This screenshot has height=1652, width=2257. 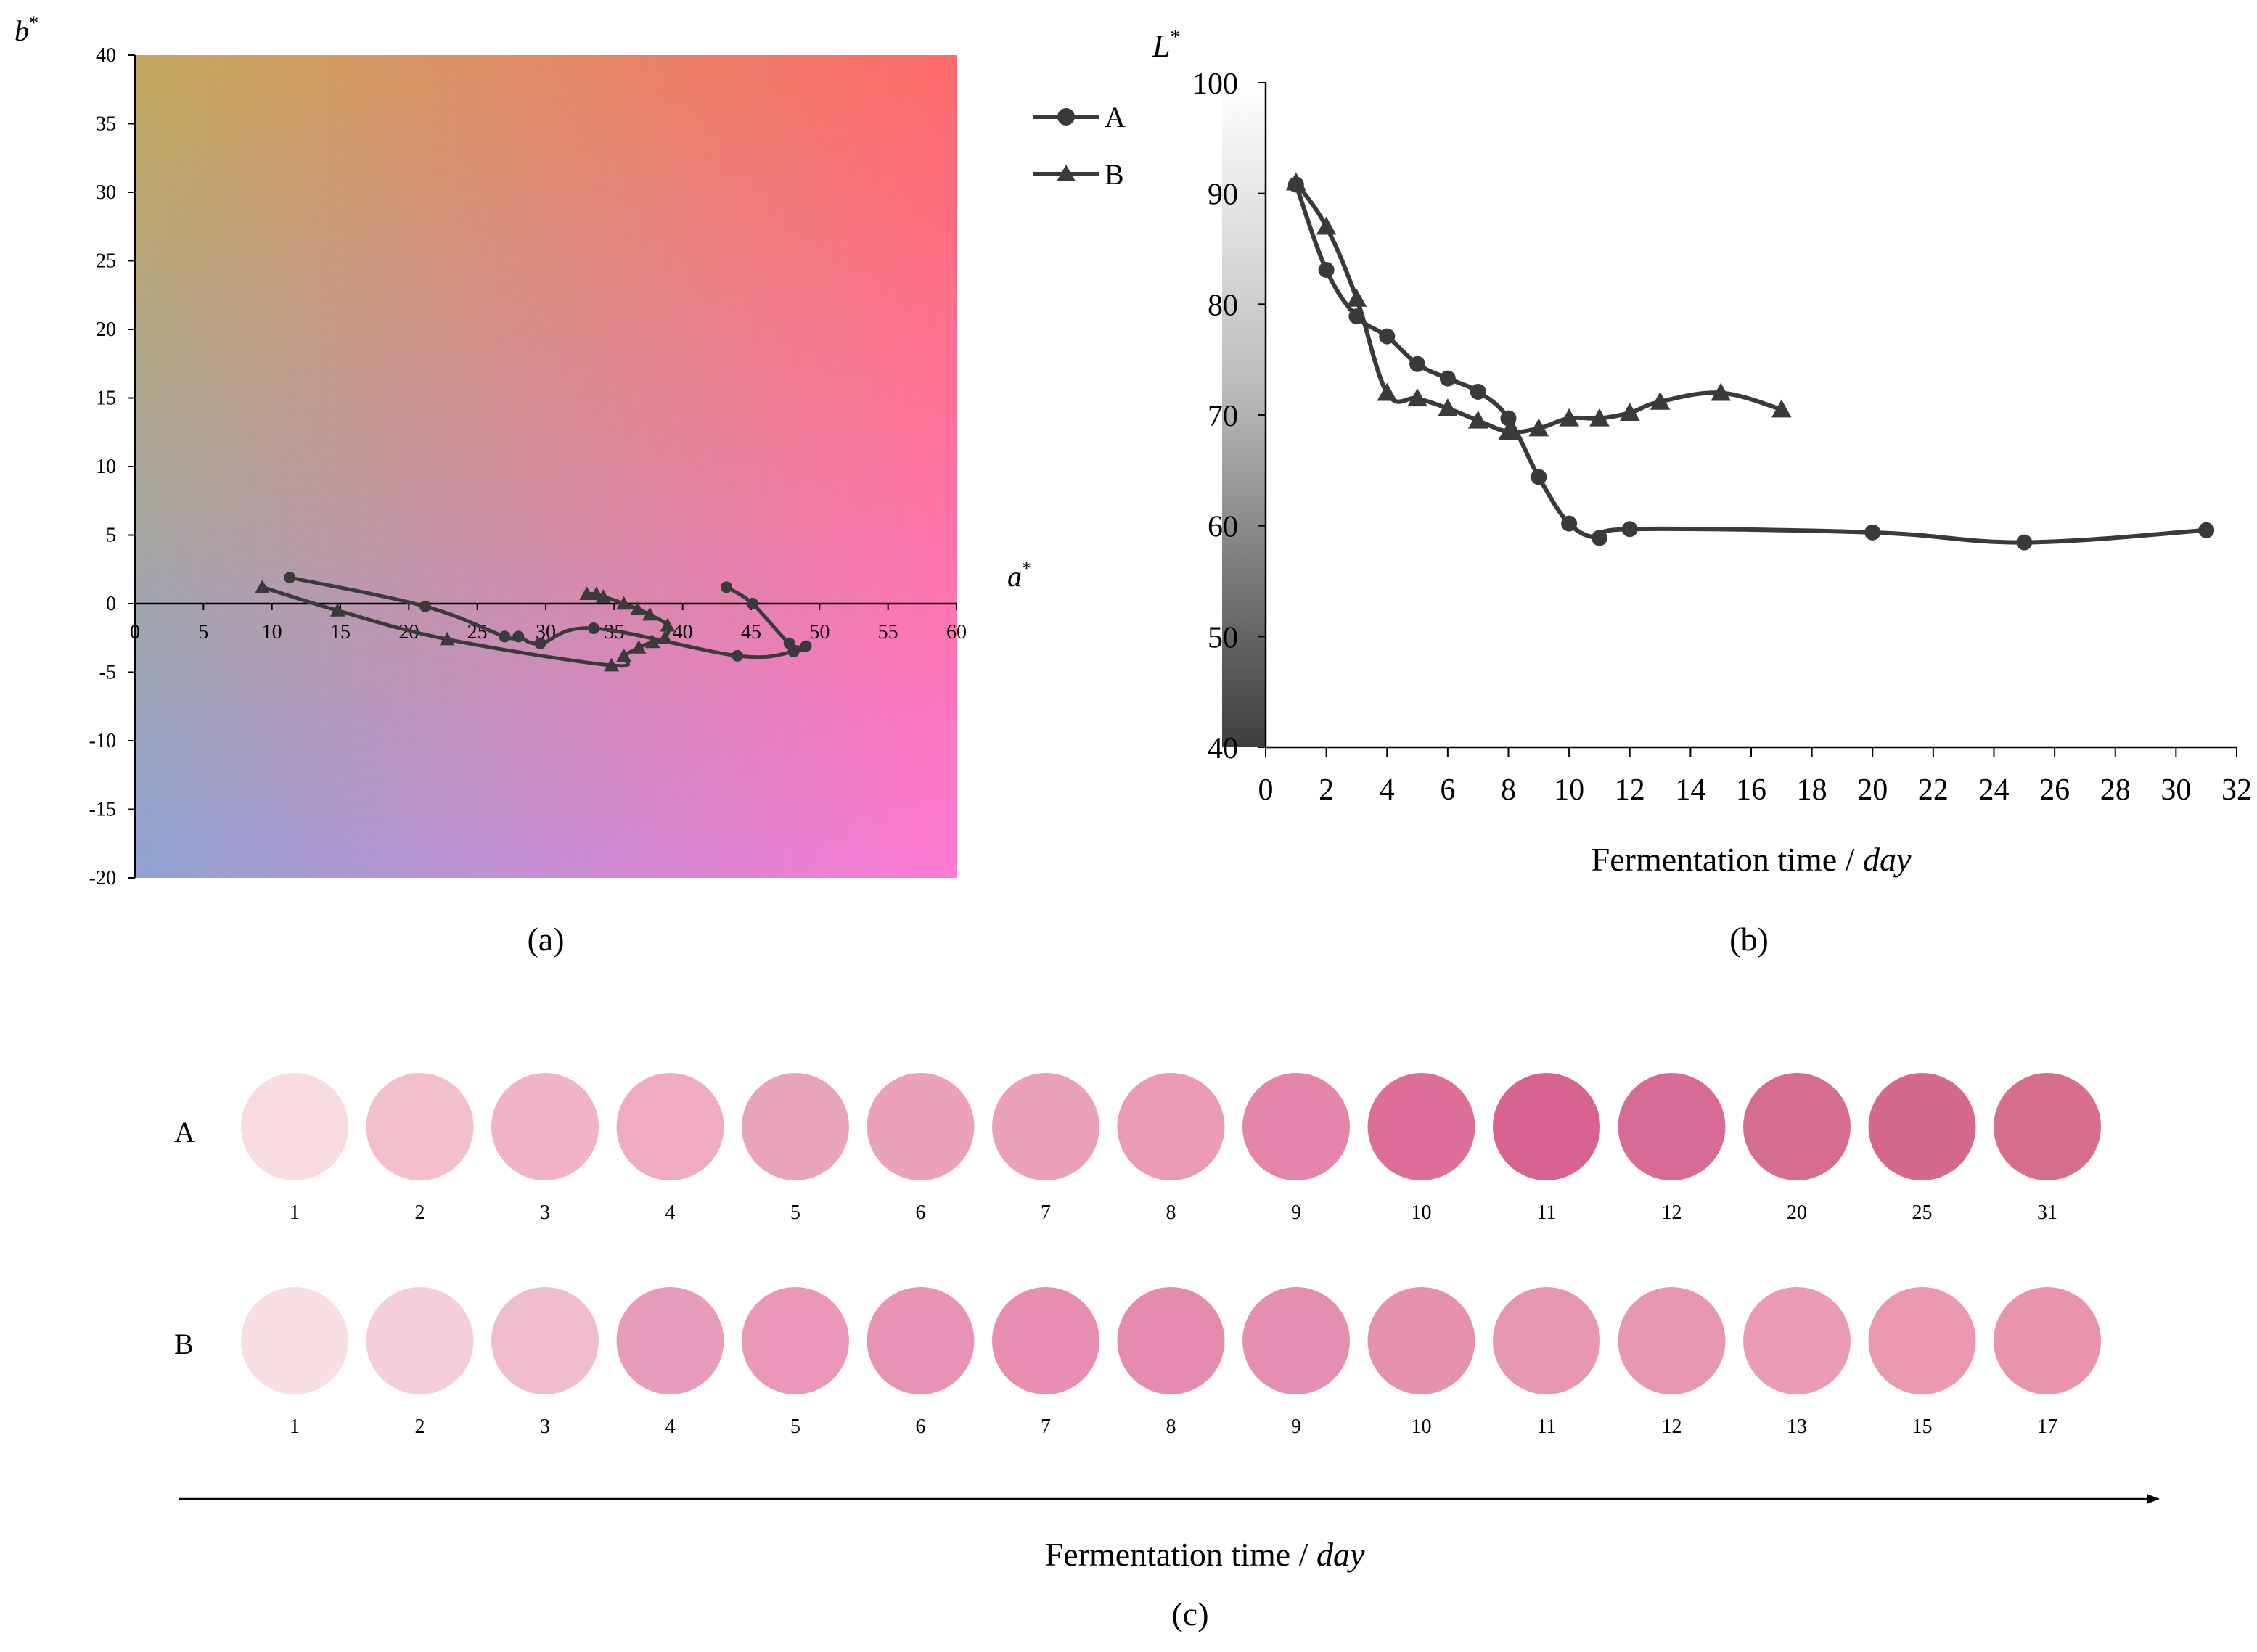 What do you see at coordinates (111, 604) in the screenshot?
I see `panel-a-y-tick-label: 0` at bounding box center [111, 604].